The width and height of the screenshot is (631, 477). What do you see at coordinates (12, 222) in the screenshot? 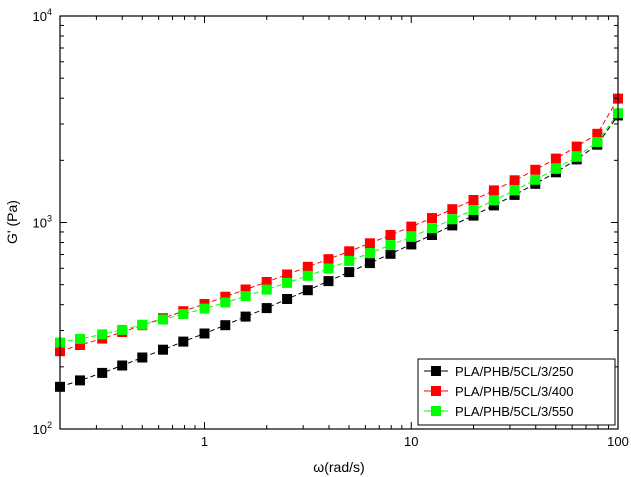
I see `y-axis-label: G' (Pa)` at bounding box center [12, 222].